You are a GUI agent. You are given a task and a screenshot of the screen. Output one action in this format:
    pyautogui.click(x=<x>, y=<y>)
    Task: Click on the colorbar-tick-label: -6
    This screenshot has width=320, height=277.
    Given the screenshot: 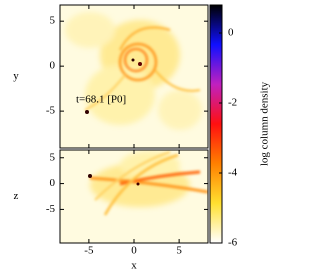 What is the action you would take?
    pyautogui.click(x=233, y=243)
    